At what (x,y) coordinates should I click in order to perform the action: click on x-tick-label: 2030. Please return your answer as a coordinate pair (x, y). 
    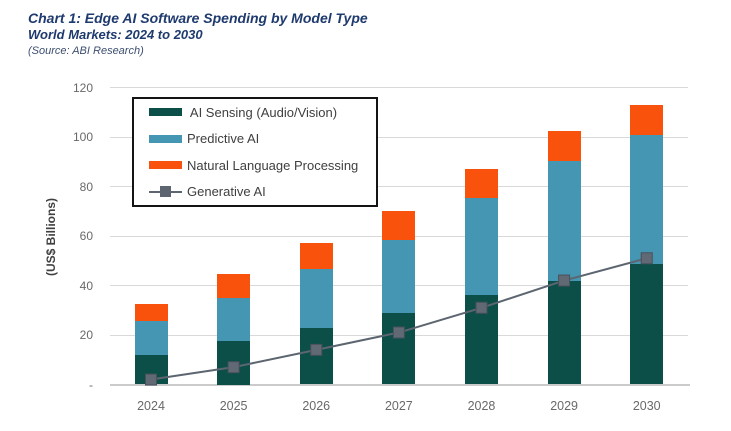
    Looking at the image, I should click on (646, 406).